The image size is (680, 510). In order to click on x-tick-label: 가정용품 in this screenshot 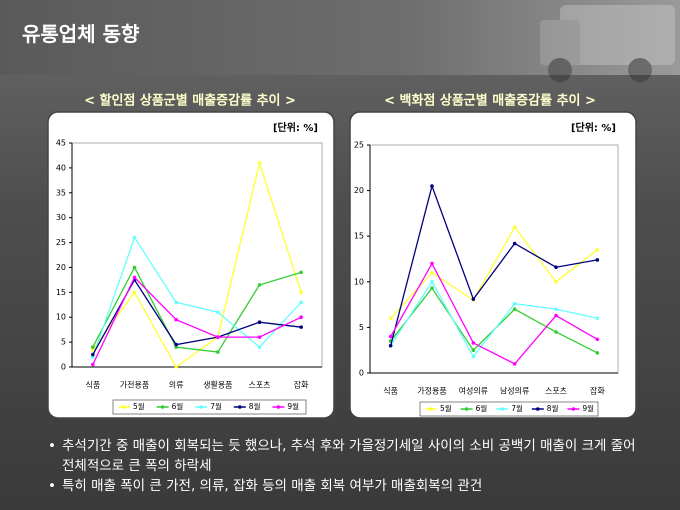, I will do `click(431, 391)`.